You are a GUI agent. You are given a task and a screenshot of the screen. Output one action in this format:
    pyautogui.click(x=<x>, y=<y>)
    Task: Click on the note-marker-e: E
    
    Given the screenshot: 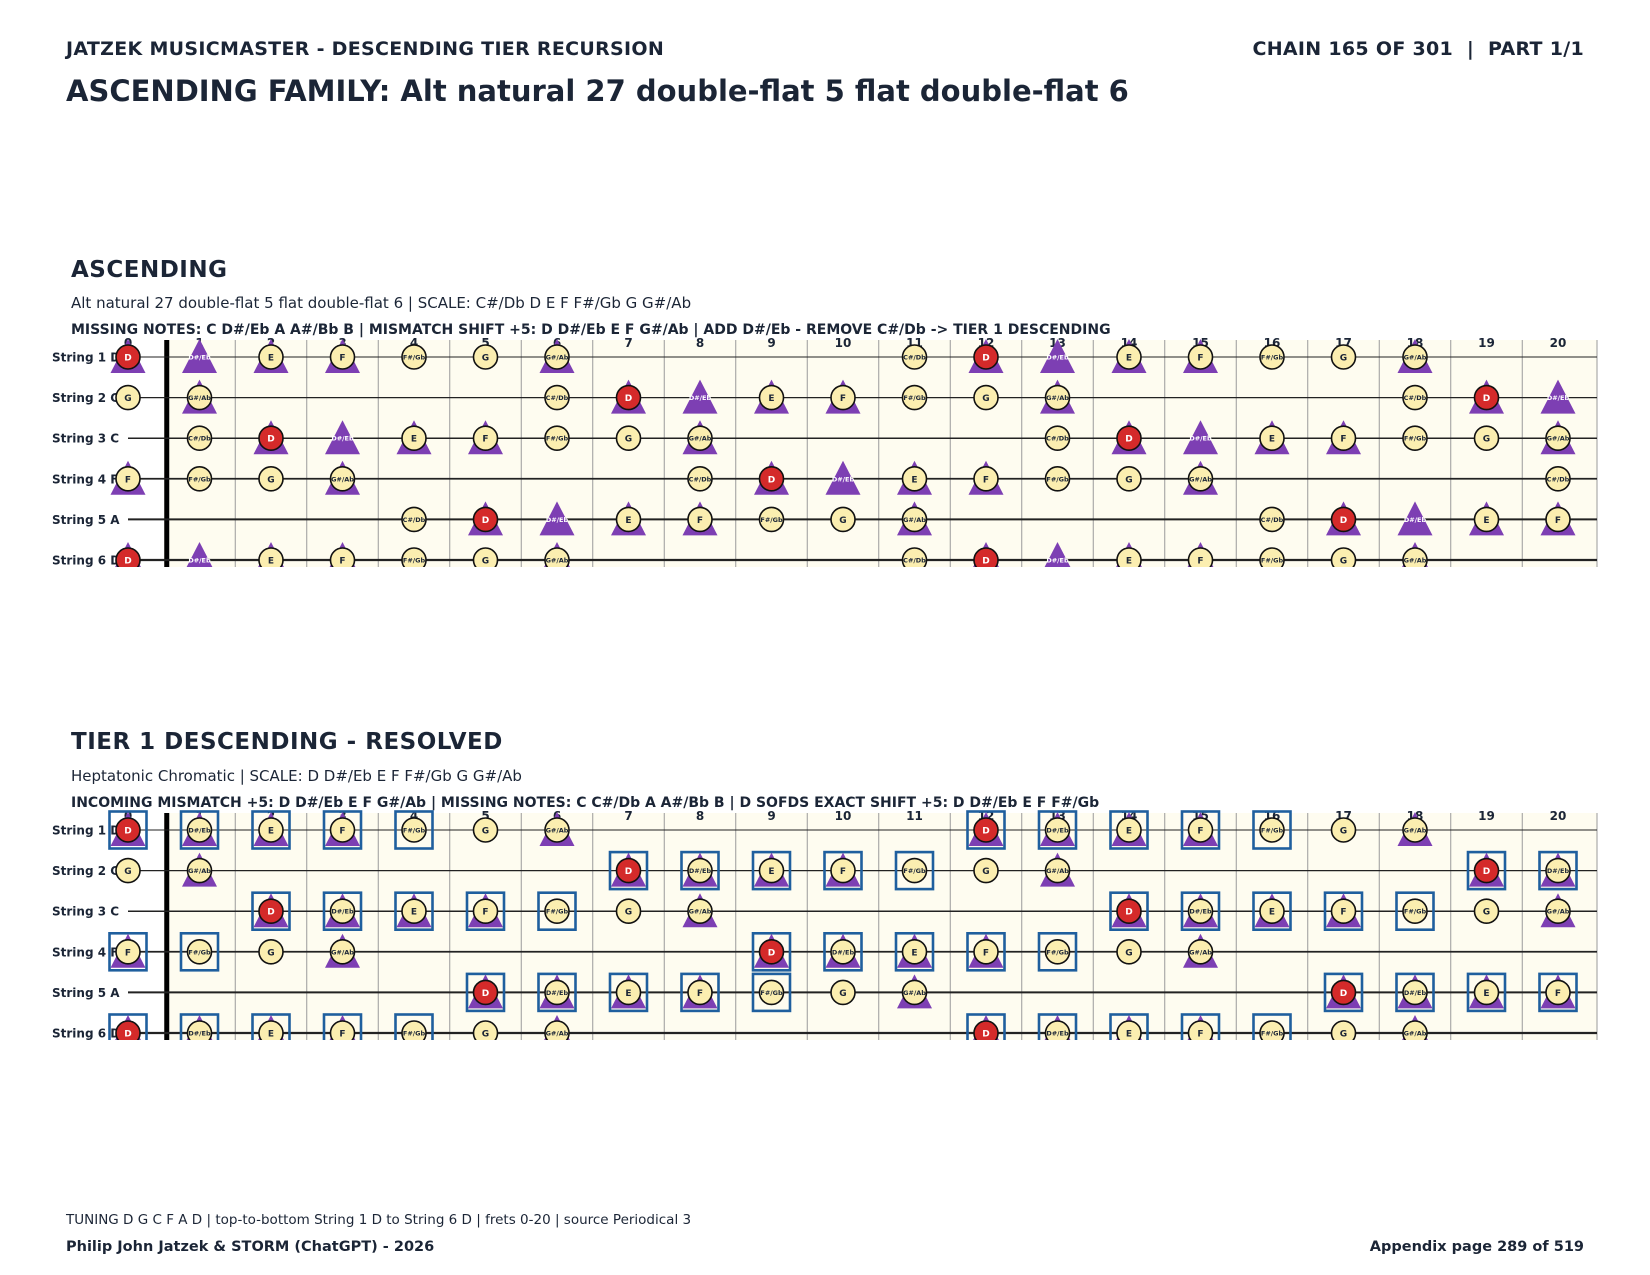 What is the action you would take?
    pyautogui.click(x=628, y=992)
    